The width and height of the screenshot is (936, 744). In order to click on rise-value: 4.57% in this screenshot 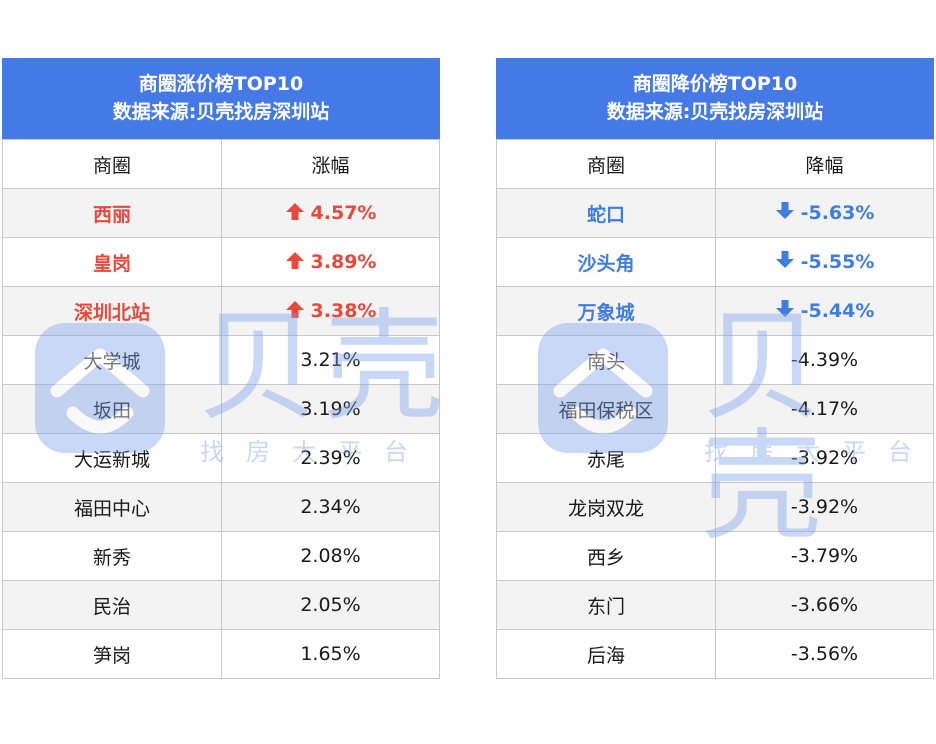, I will do `click(343, 212)`.